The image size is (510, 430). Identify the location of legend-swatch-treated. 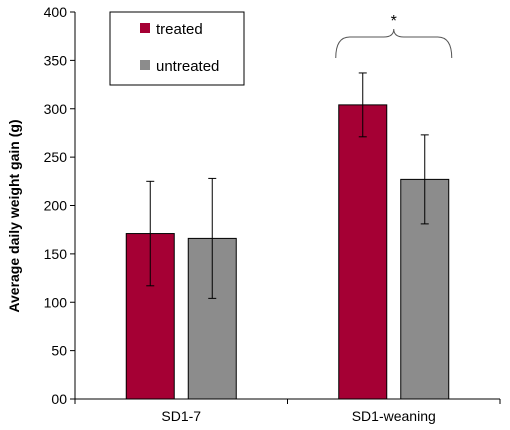
(145, 28).